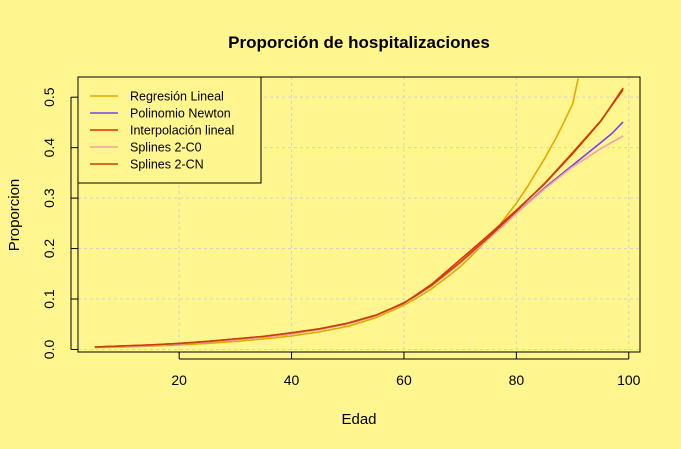  I want to click on y-tick-label: 0.1, so click(49, 299).